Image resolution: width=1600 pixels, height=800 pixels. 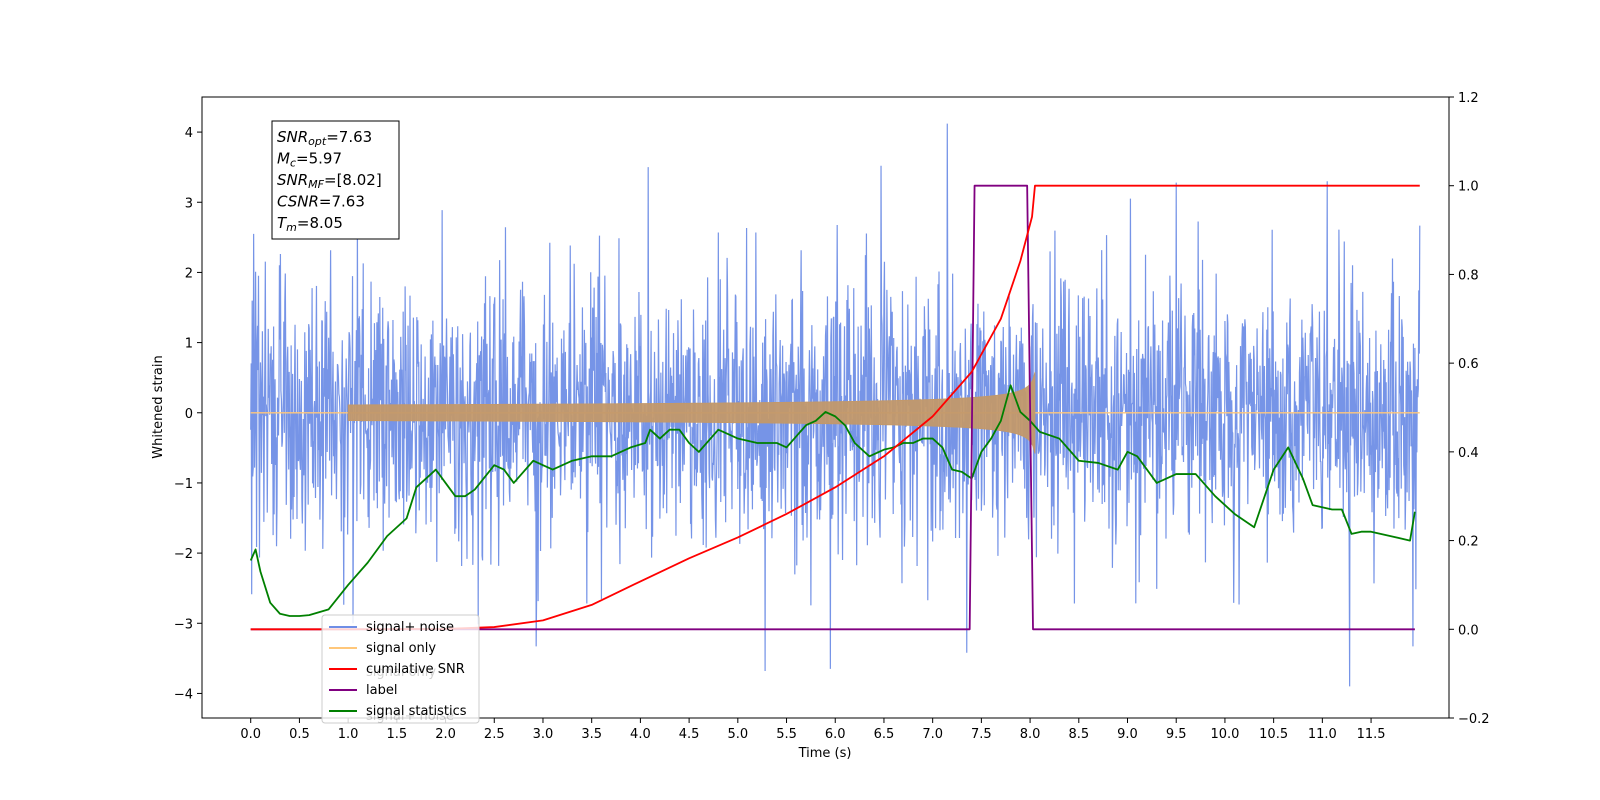 What do you see at coordinates (321, 202) in the screenshot?
I see `annotation-line: CSNR=7.63` at bounding box center [321, 202].